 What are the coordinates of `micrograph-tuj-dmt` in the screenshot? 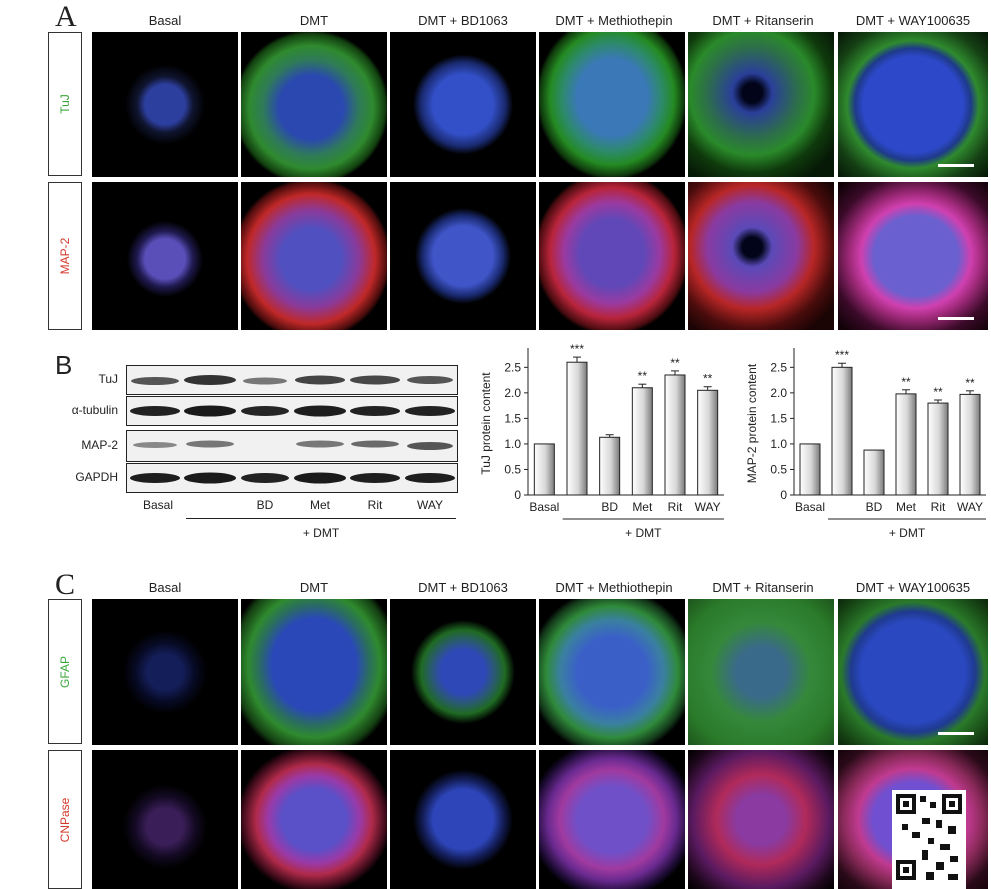 It's located at (314, 104).